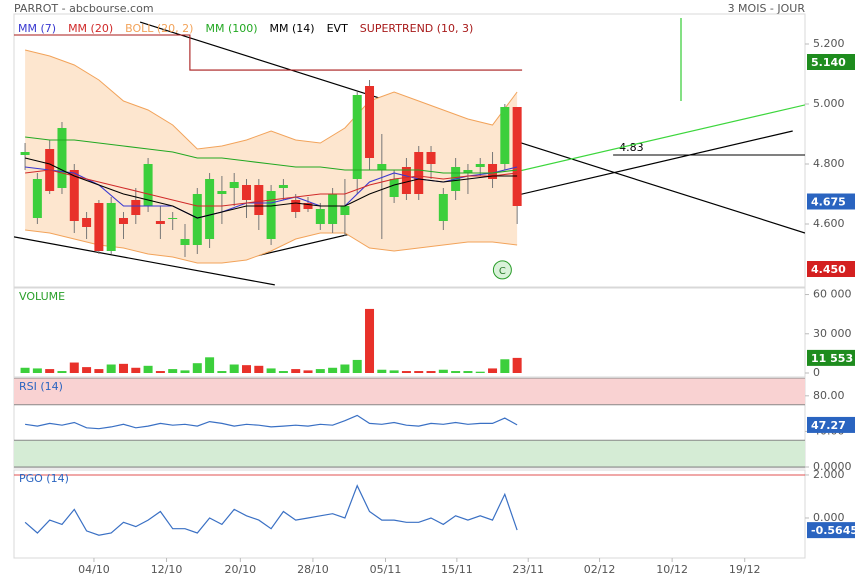  Describe the element at coordinates (528, 569) in the screenshot. I see `x-tick-label: 23/11` at that location.